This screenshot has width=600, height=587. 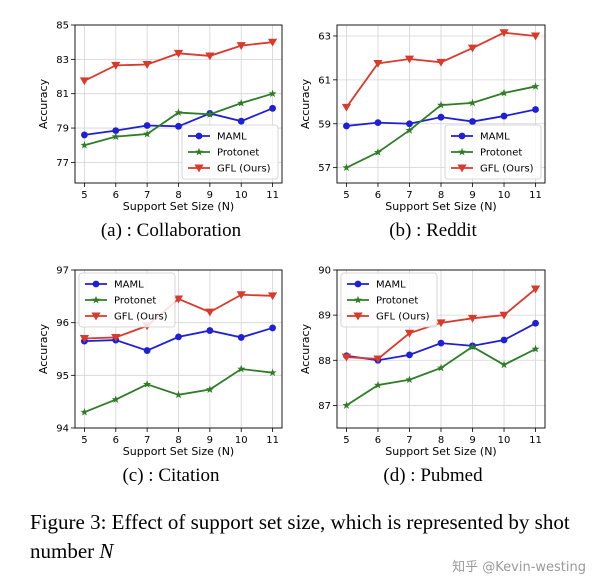 I want to click on y-tick-label: 95, so click(x=62, y=376).